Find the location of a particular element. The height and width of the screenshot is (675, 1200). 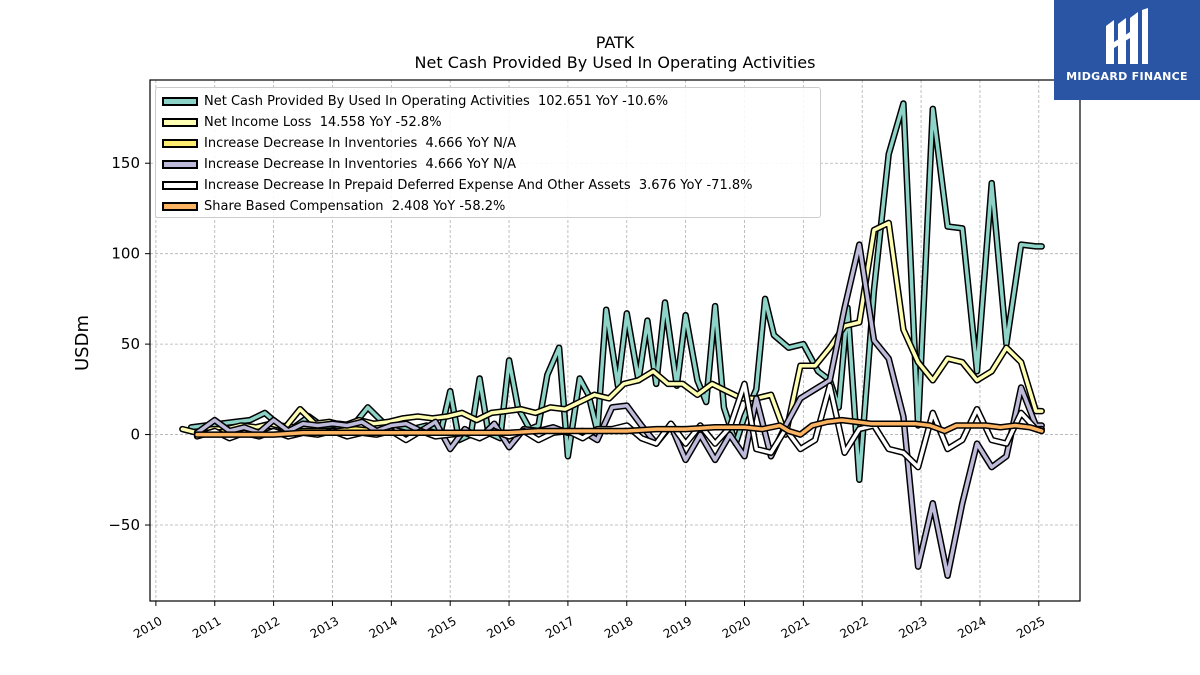

brand-name: MIDGARD FINANCE is located at coordinates (1127, 76).